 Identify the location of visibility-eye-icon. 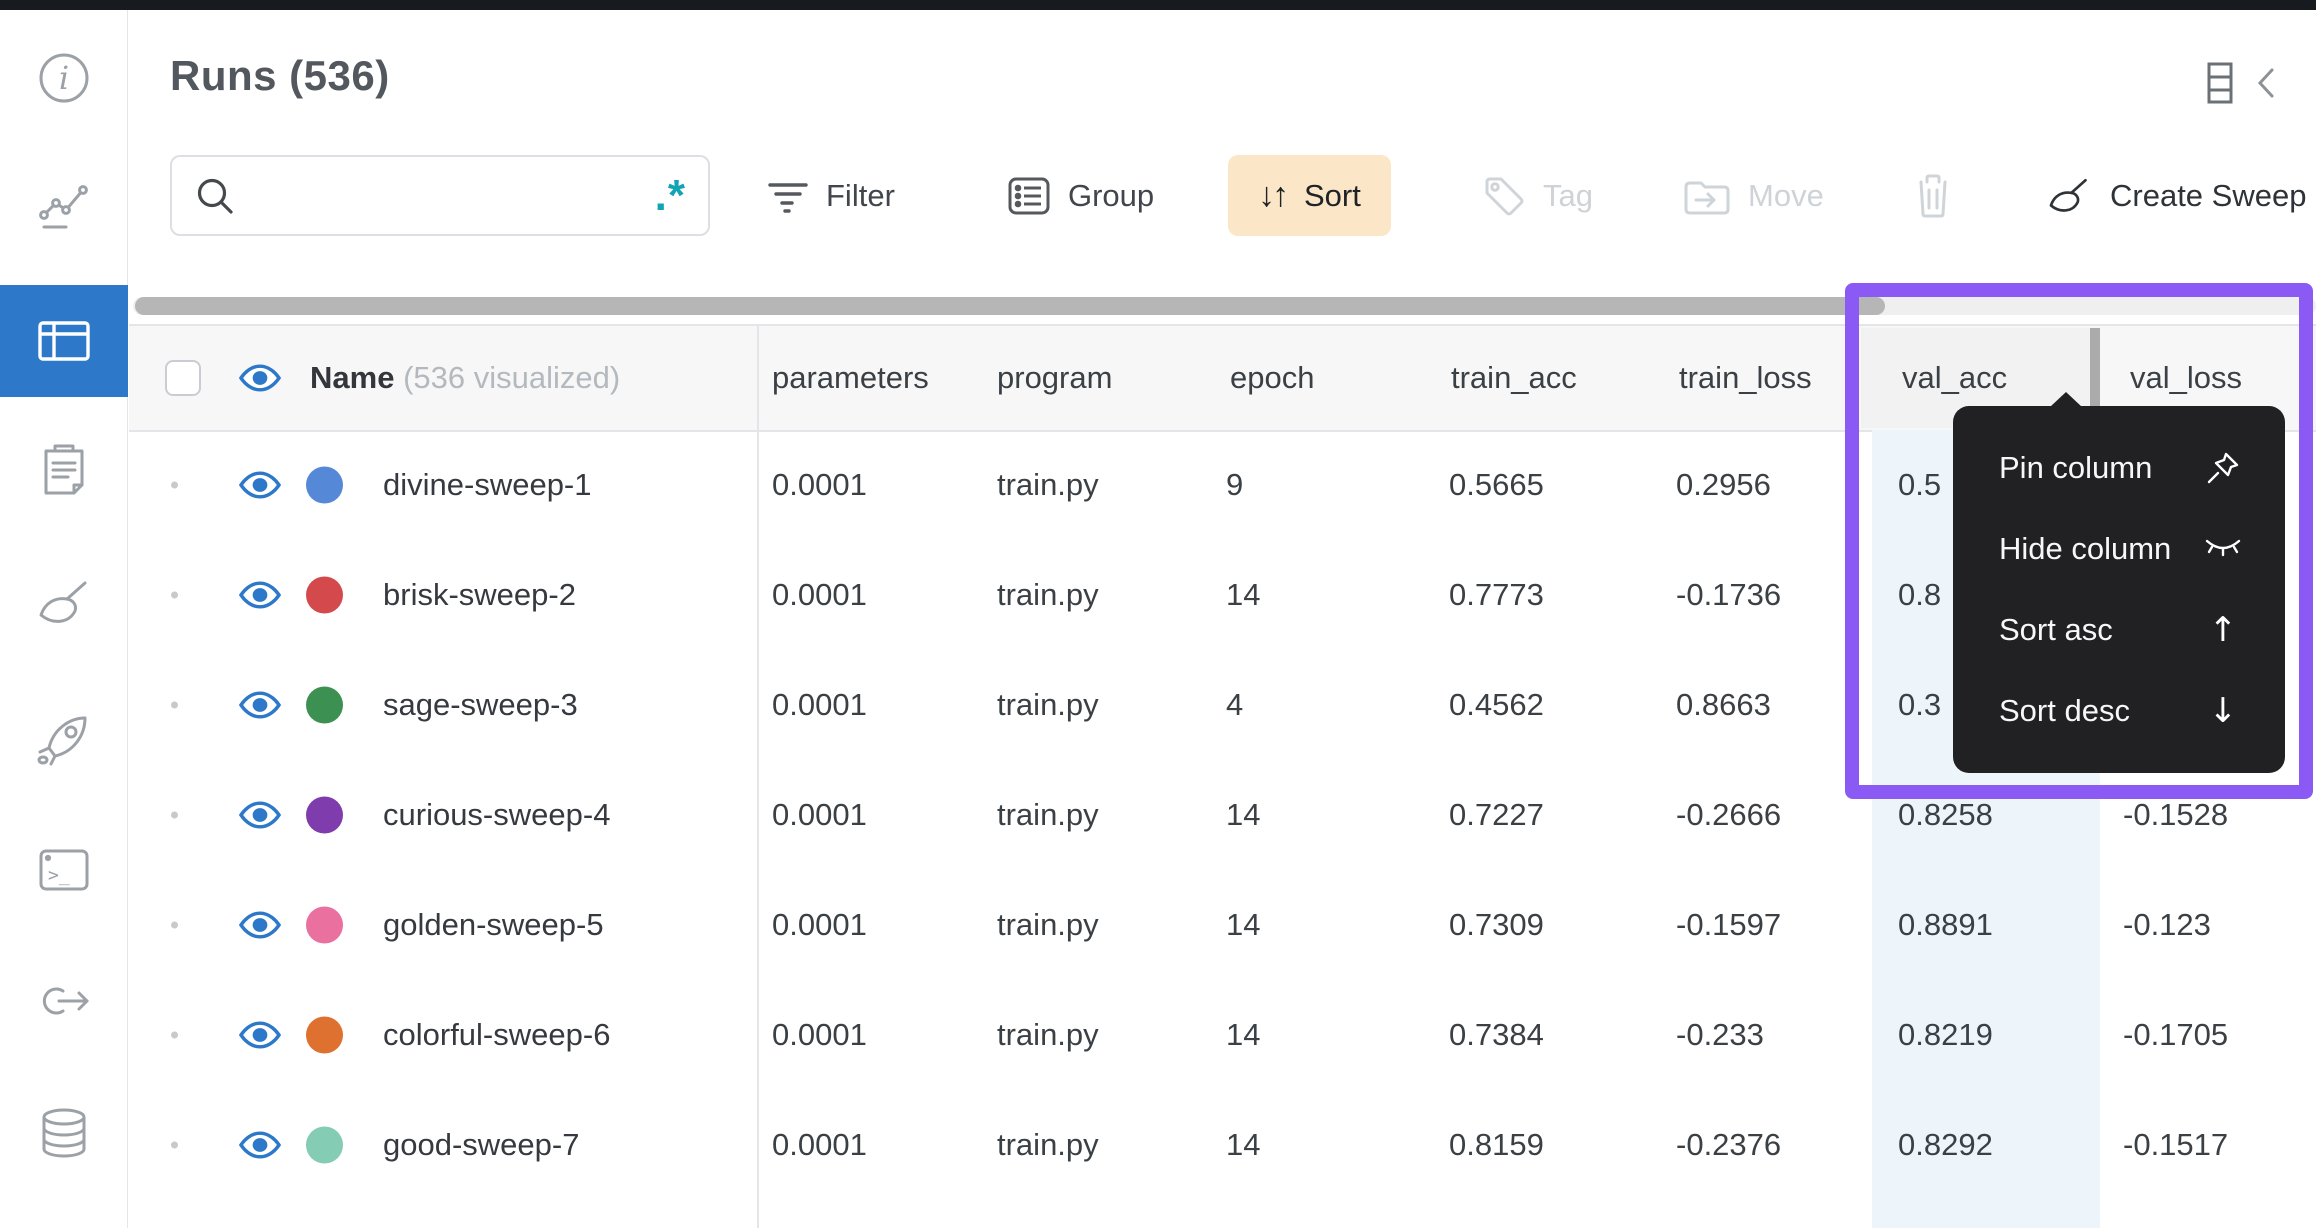
(260, 378).